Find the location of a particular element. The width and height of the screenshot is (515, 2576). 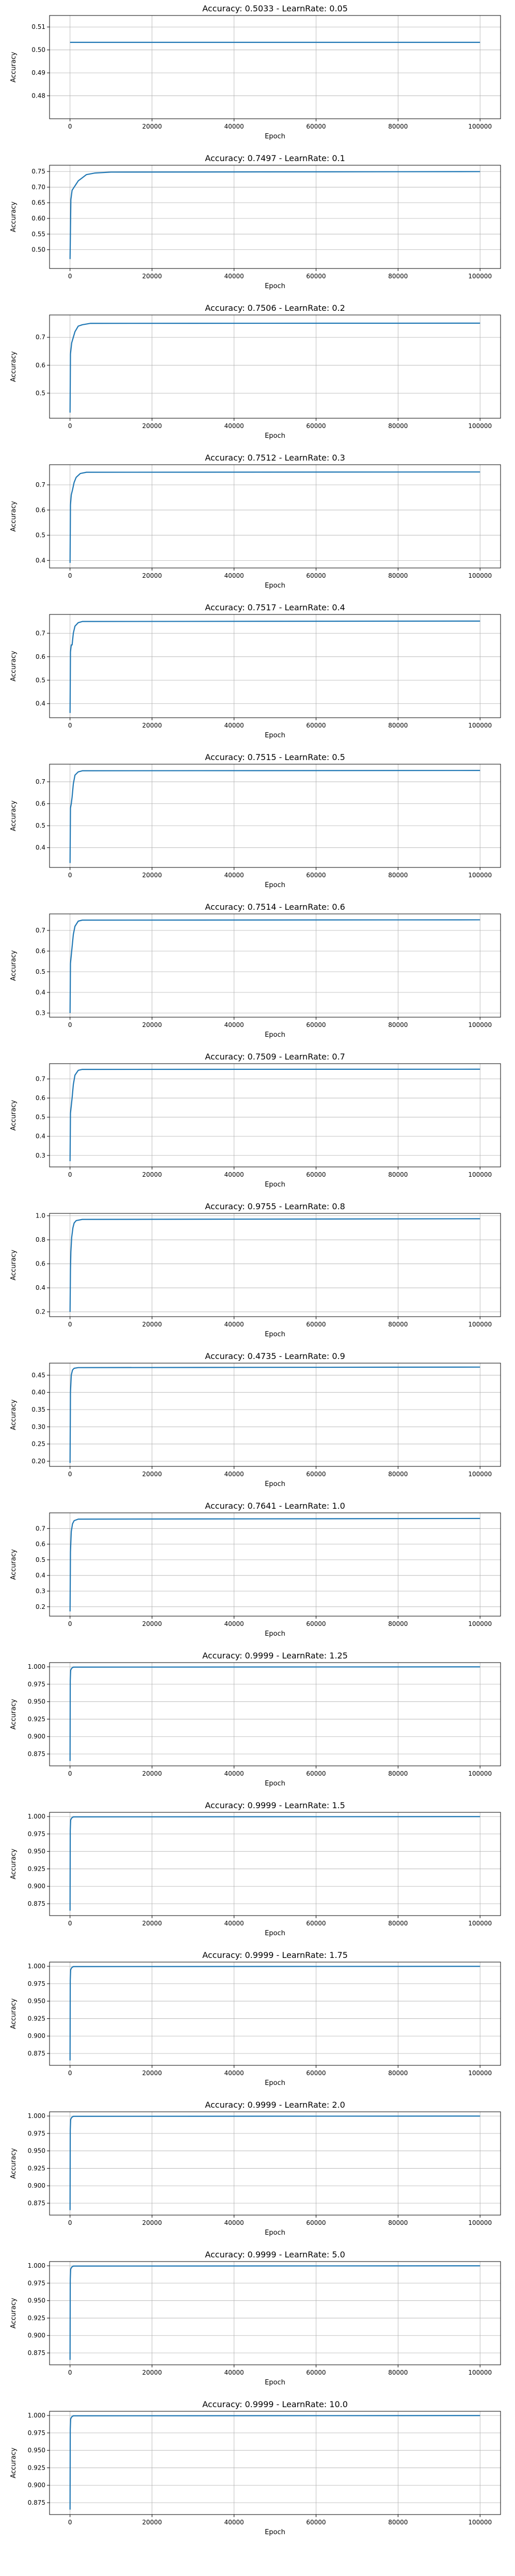

y-tick-label: 0.925 is located at coordinates (36, 2019).